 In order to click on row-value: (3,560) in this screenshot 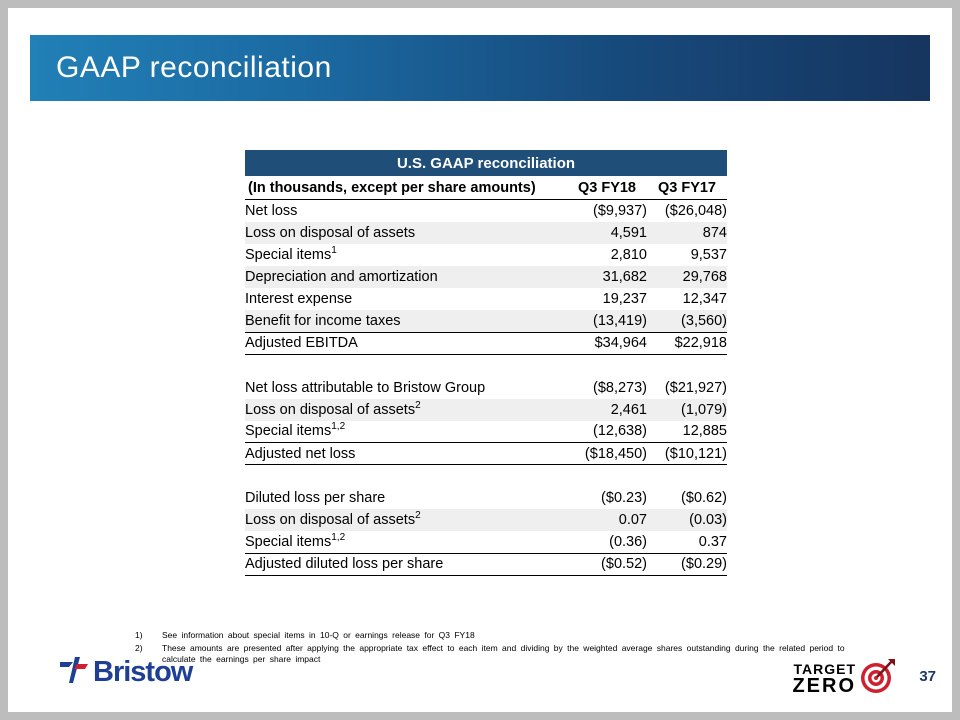, I will do `click(704, 320)`.